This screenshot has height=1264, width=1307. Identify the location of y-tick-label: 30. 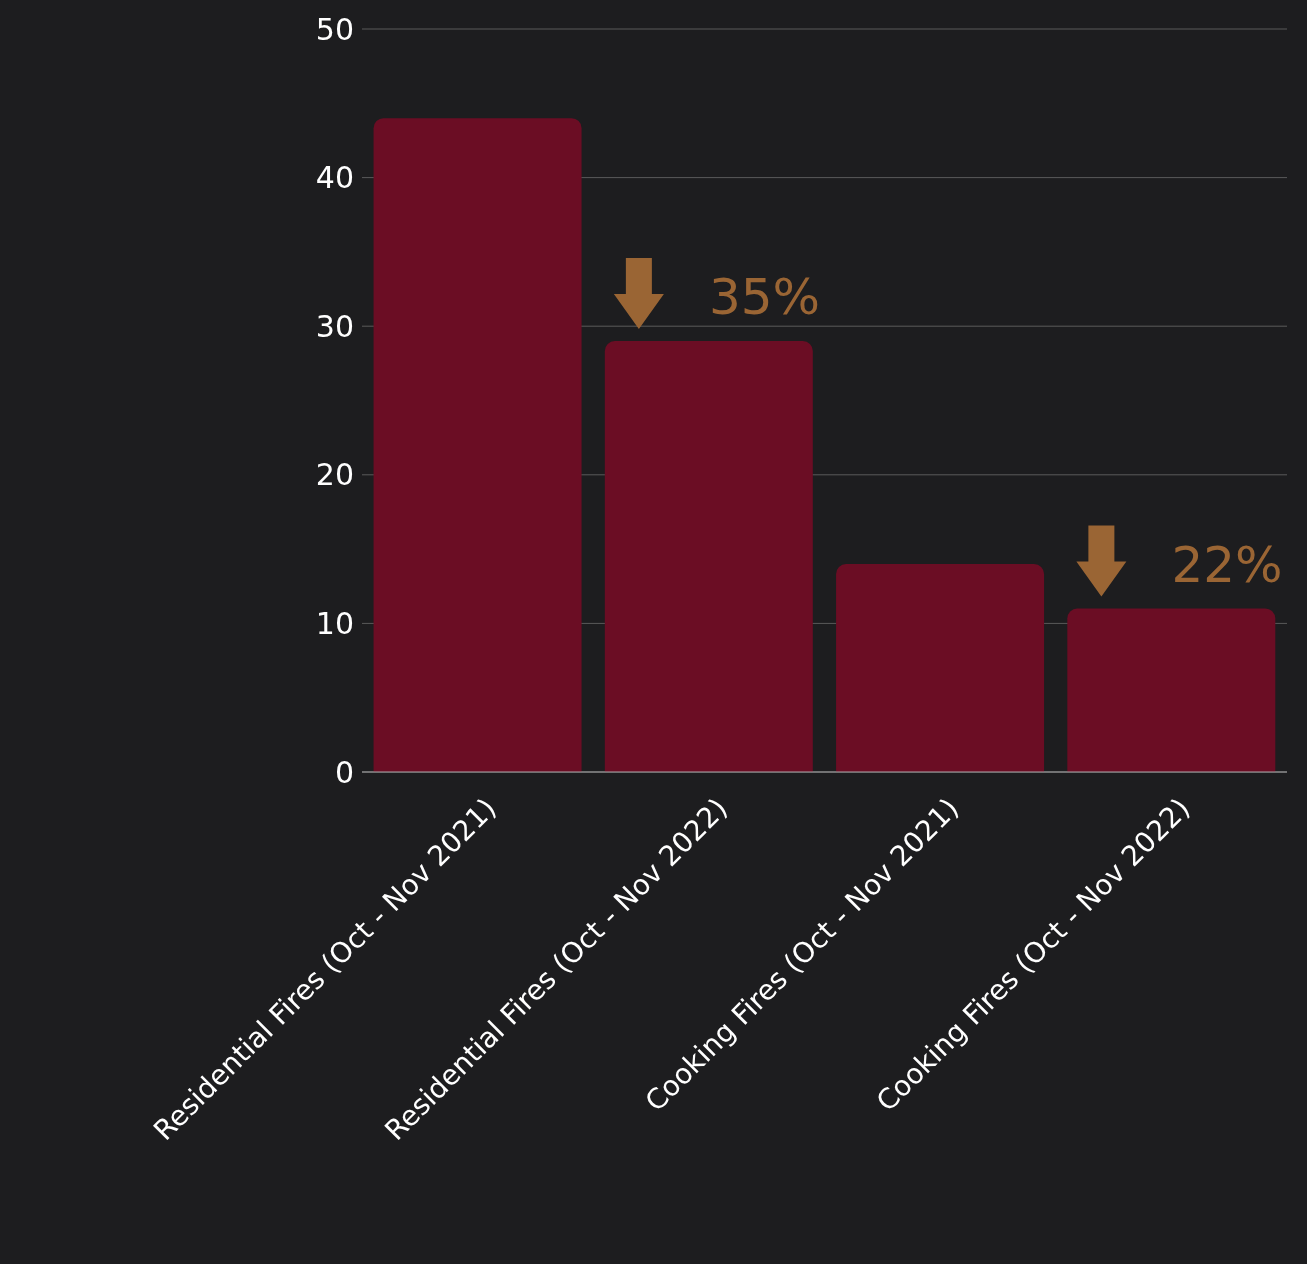
(334, 326).